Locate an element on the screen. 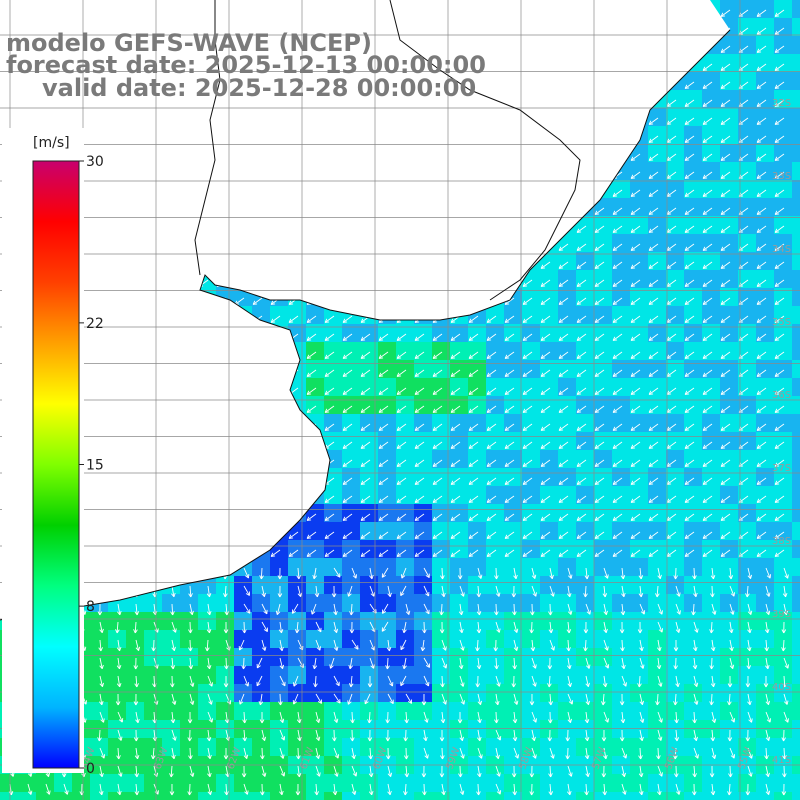 Image resolution: width=800 pixels, height=800 pixels. latitude-label: 32S is located at coordinates (781, 103).